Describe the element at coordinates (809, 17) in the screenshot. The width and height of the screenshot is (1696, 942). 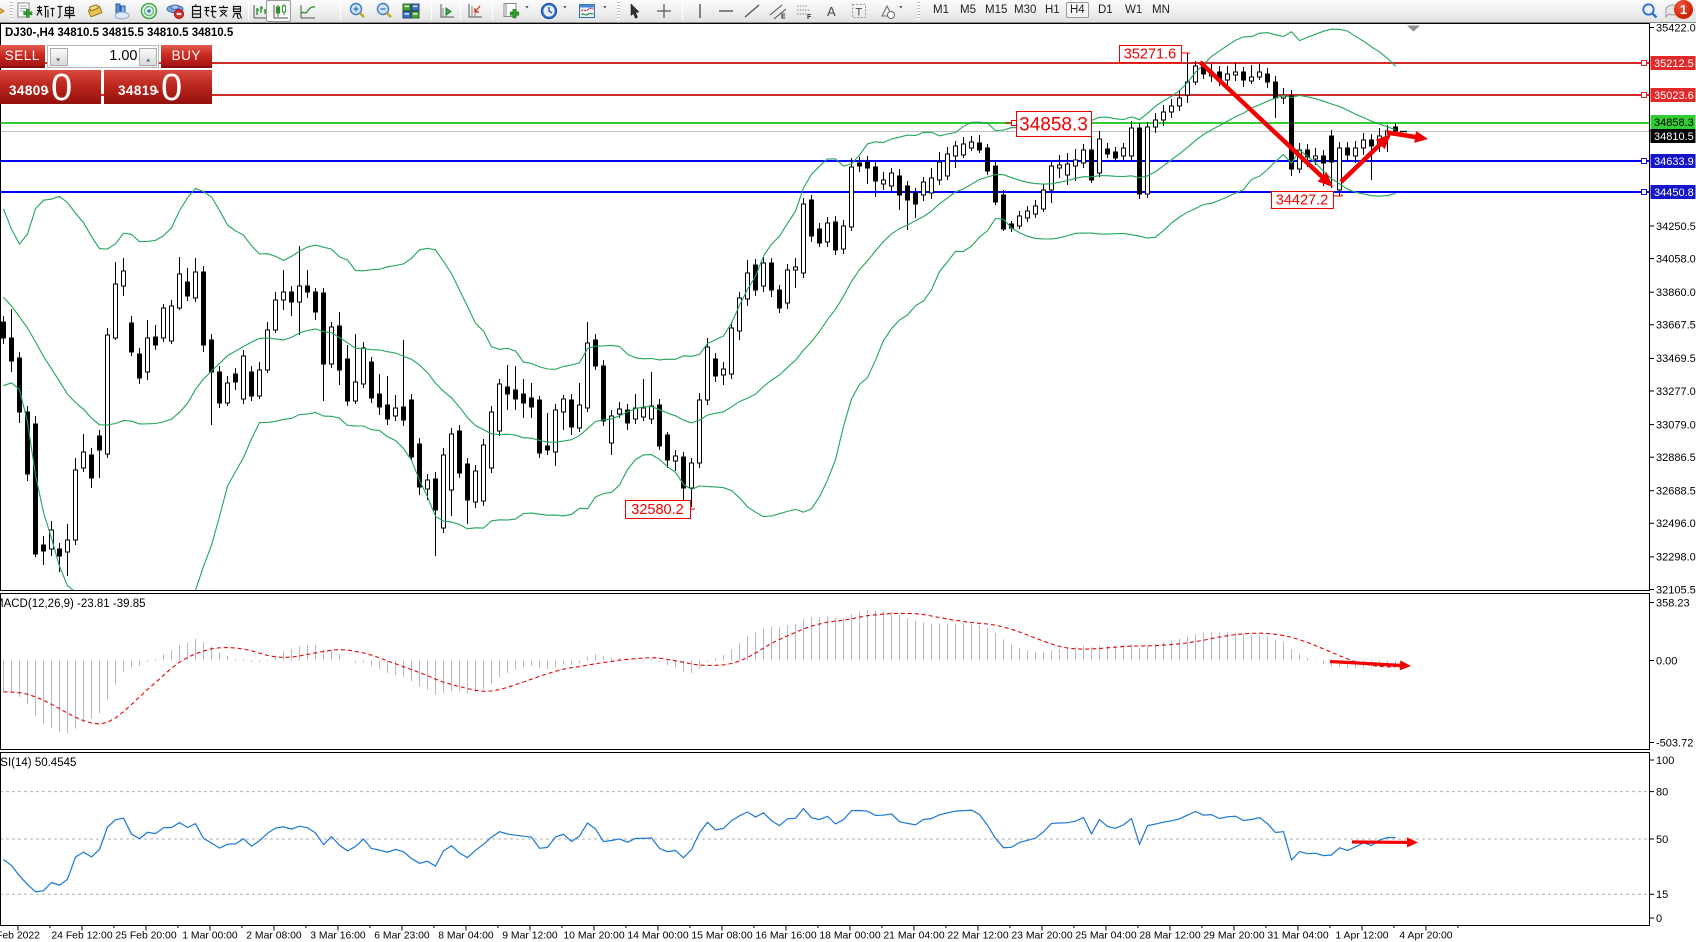
I see `svg-text: F` at that location.